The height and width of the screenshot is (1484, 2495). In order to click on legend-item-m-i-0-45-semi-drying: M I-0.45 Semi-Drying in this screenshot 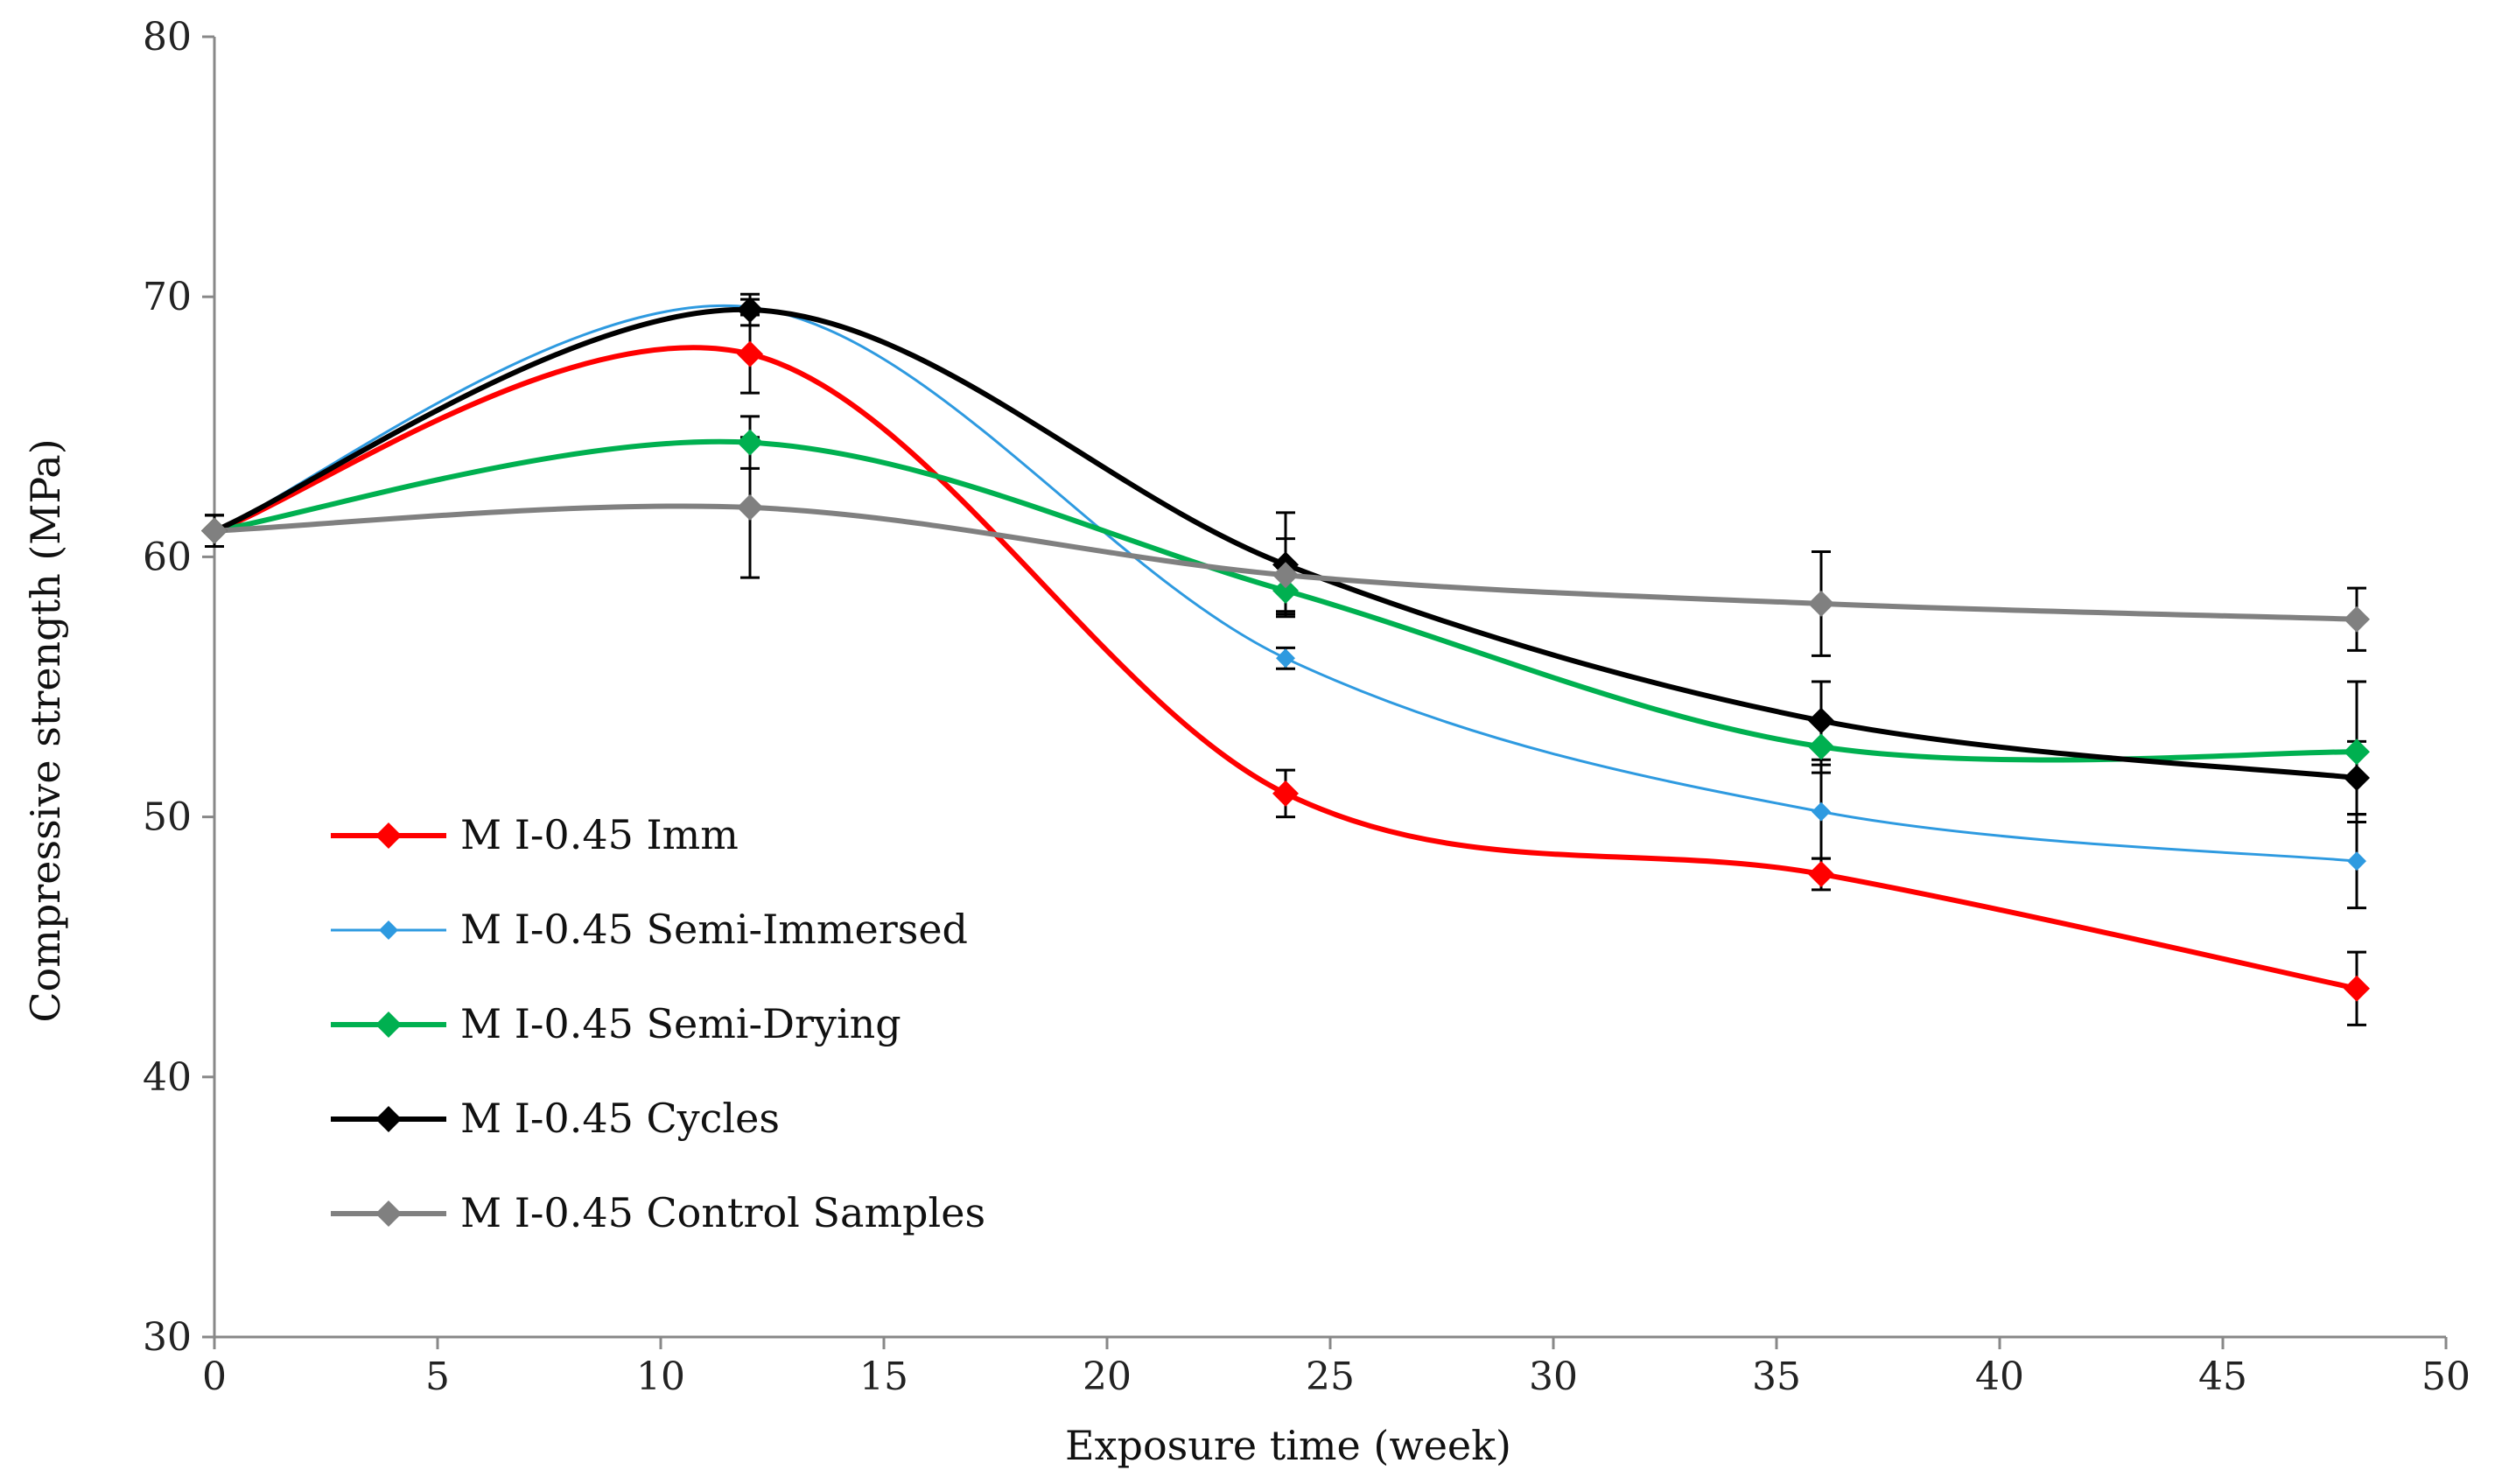, I will do `click(616, 1023)`.